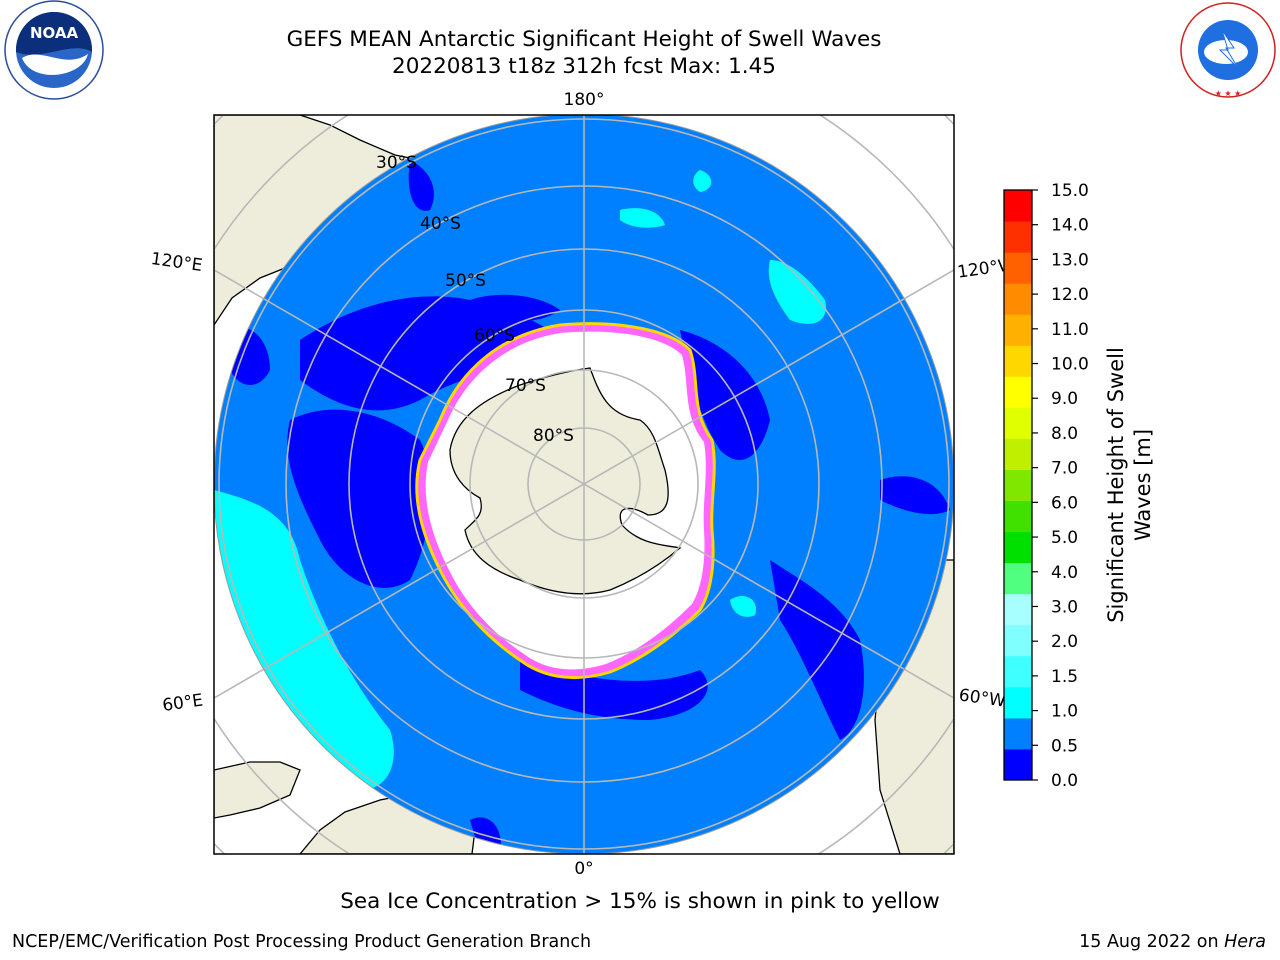 The height and width of the screenshot is (960, 1280). I want to click on lat-label-60s: 60°S, so click(494, 336).